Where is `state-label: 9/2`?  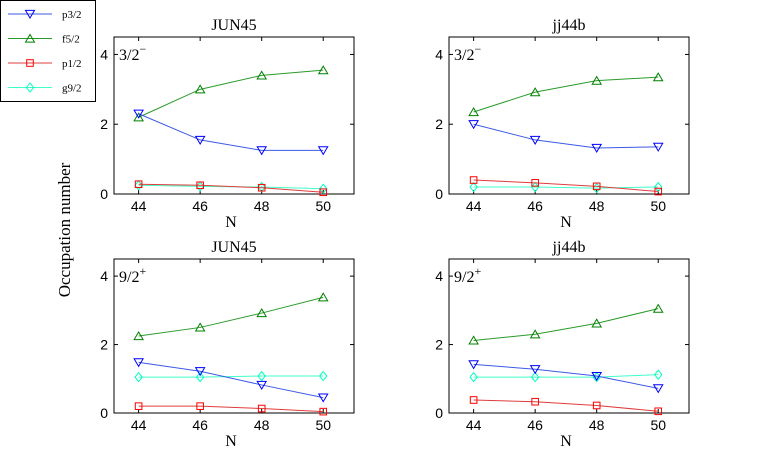
state-label: 9/2 is located at coordinates (129, 277).